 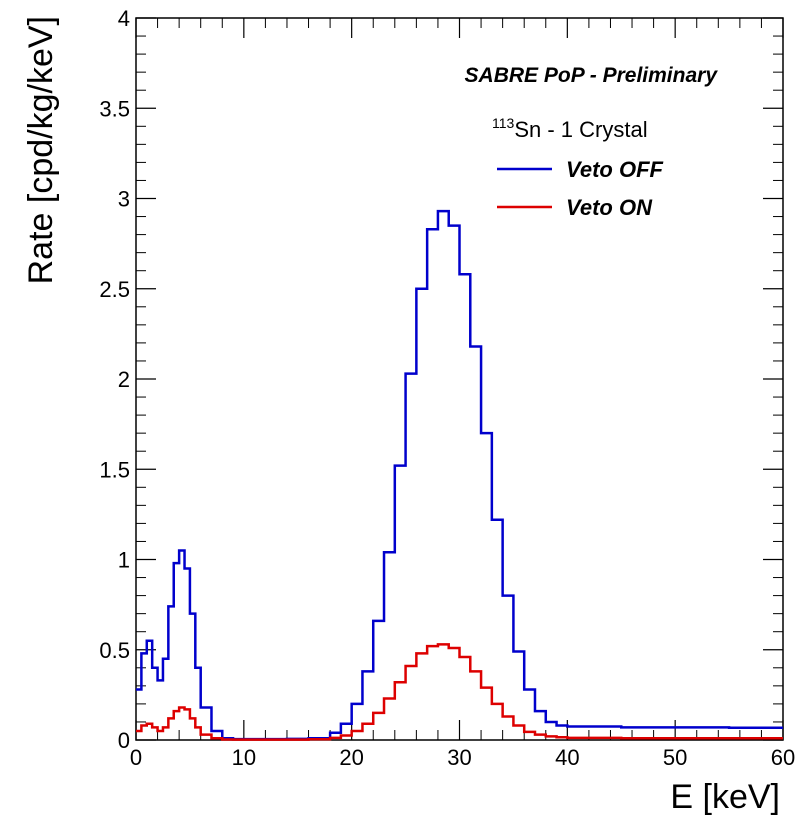 I want to click on x-axis-title: E [keV], so click(x=725, y=797).